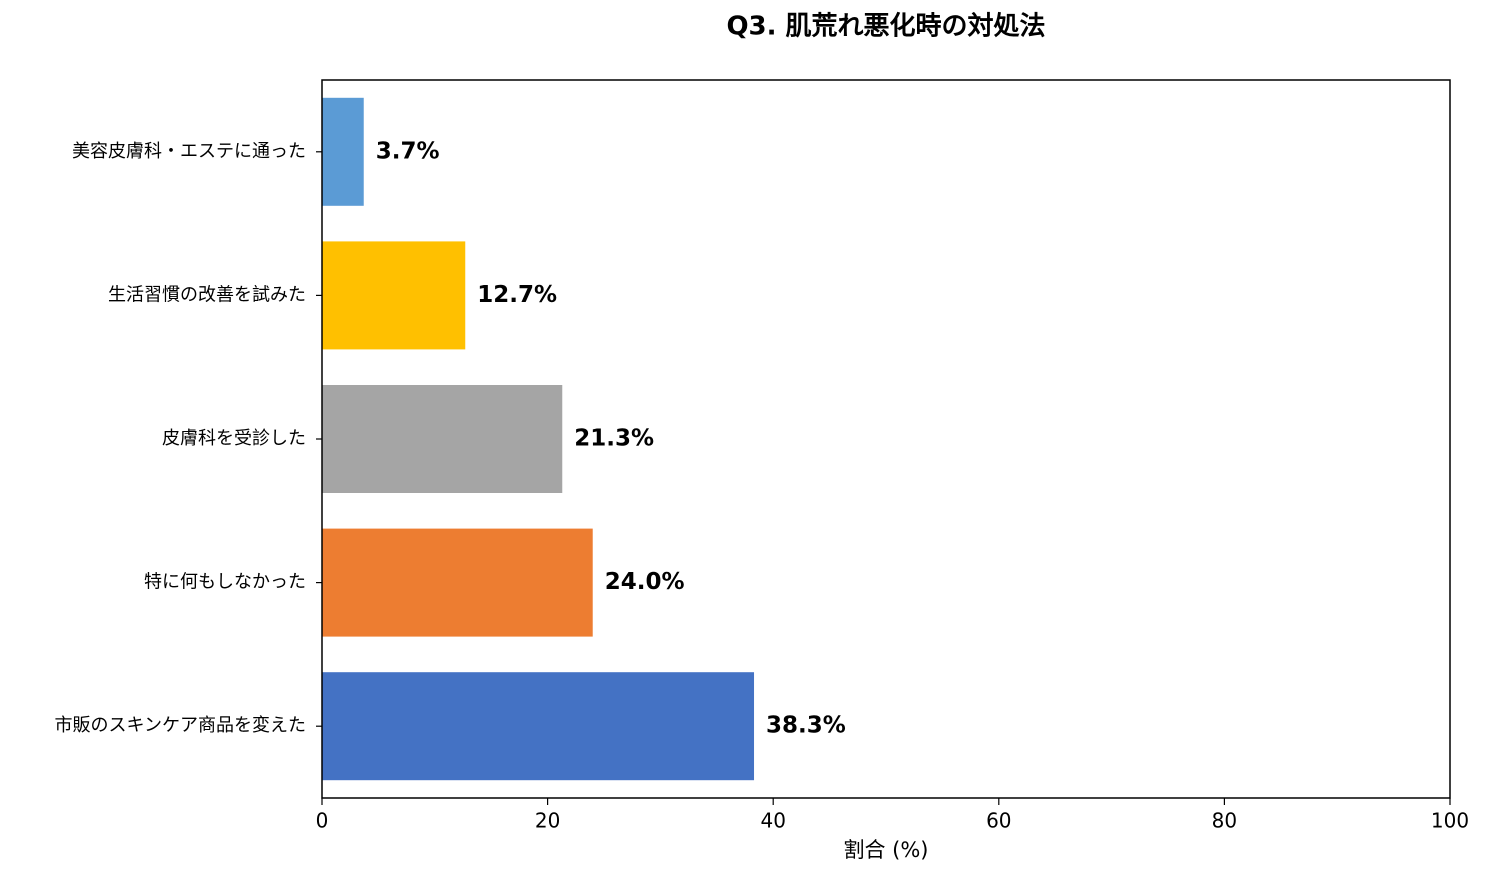 The image size is (1485, 881). Describe the element at coordinates (998, 821) in the screenshot. I see `x-tick-label: 60` at that location.